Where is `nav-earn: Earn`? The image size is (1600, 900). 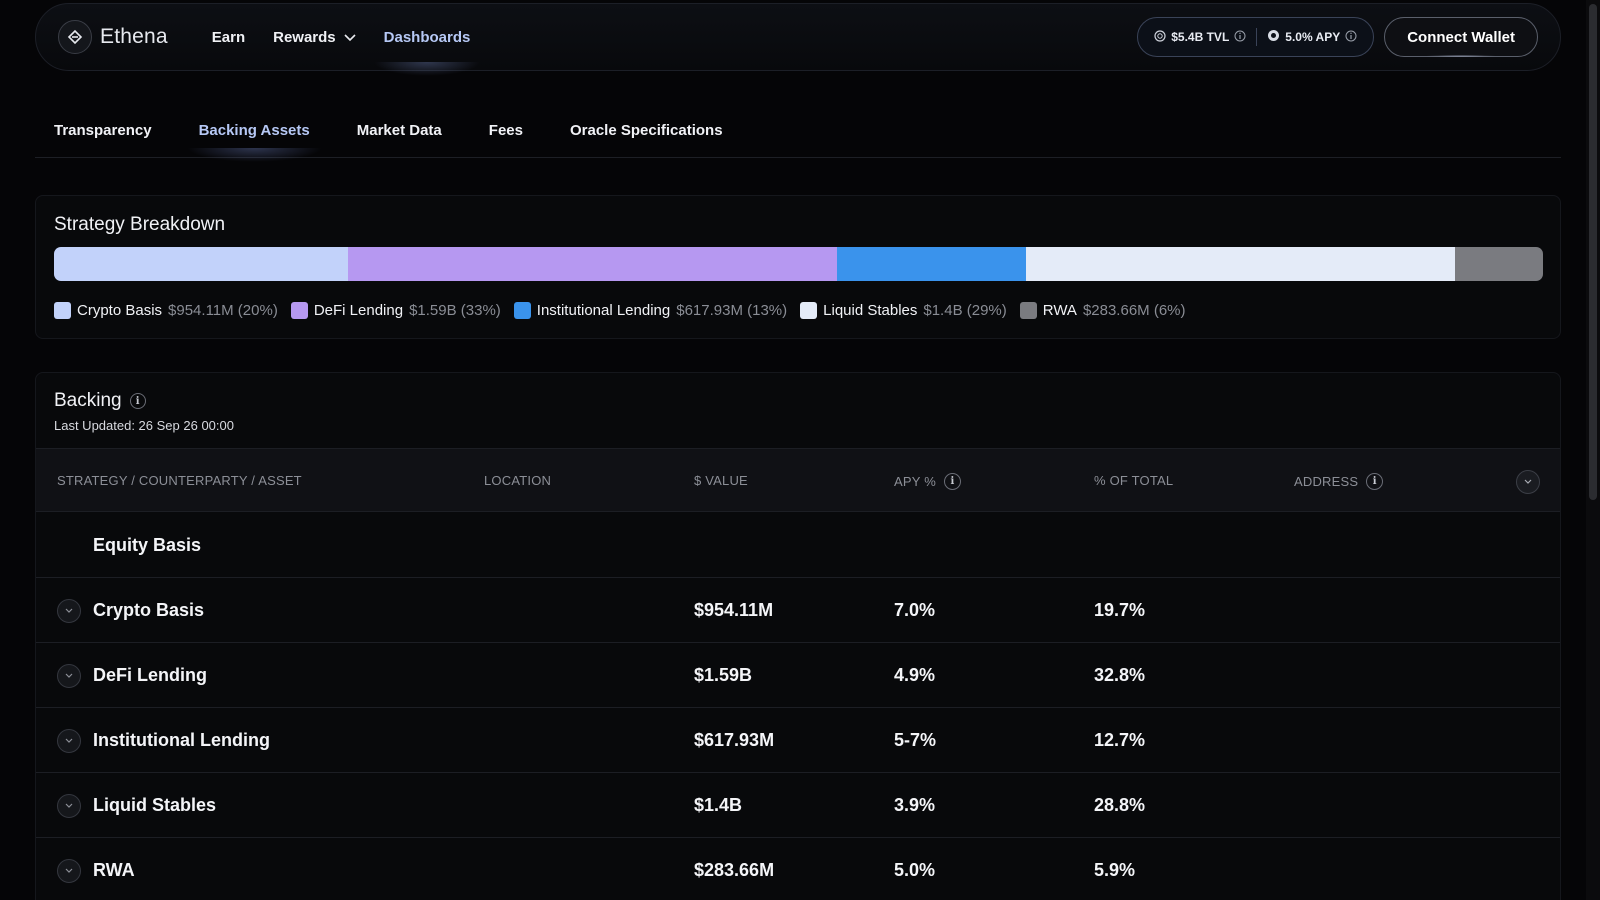
nav-earn: Earn is located at coordinates (228, 37).